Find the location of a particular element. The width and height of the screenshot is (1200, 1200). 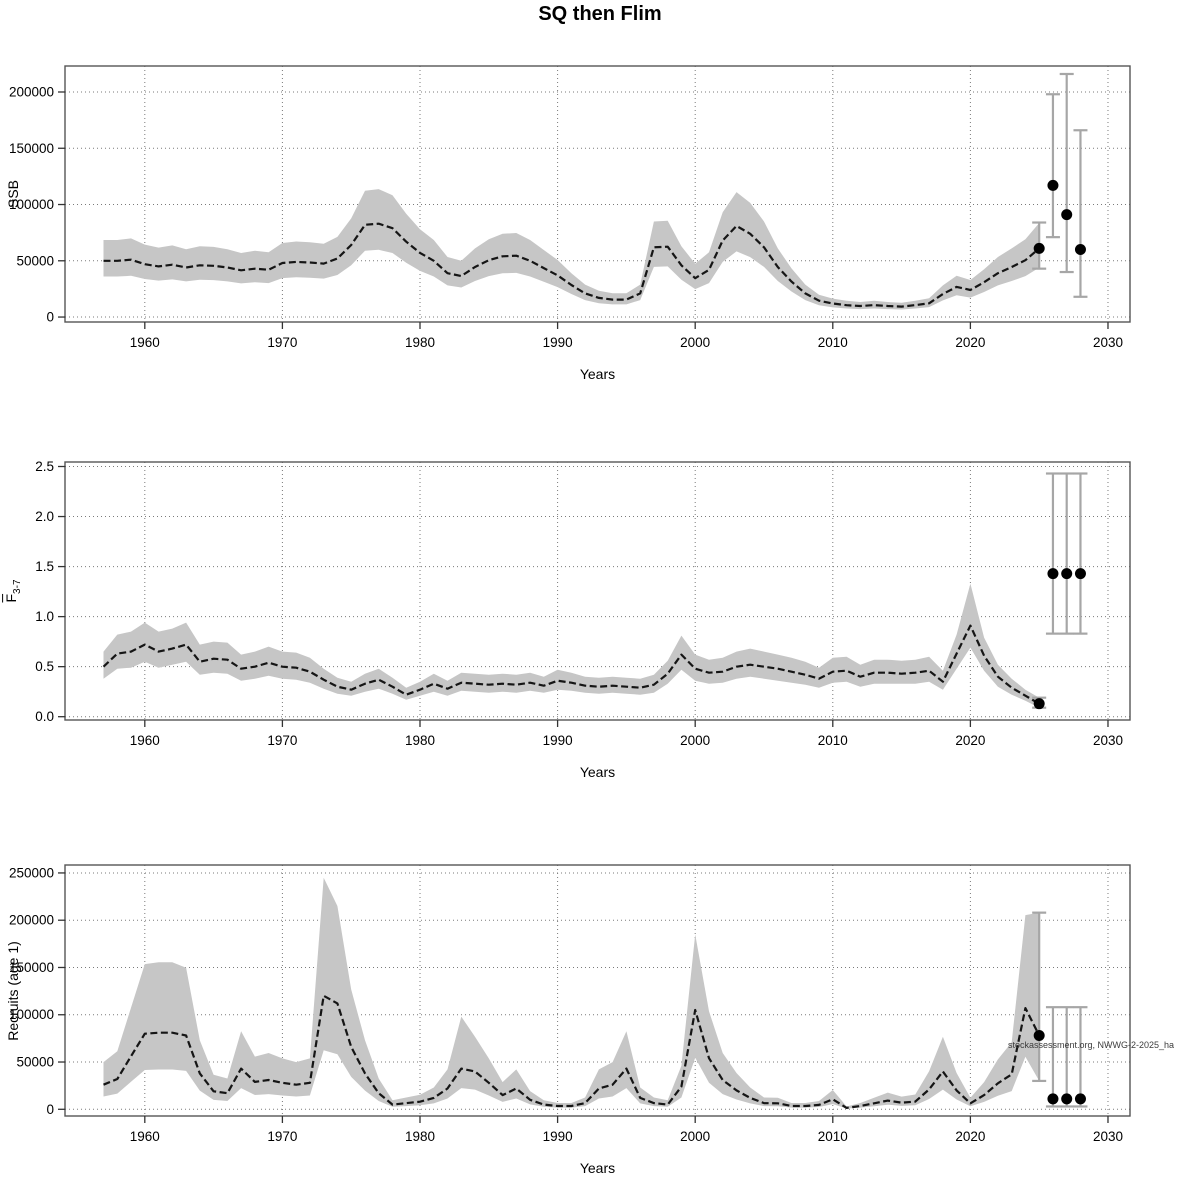

forecast-point-recruits-2027 is located at coordinates (1067, 1099).